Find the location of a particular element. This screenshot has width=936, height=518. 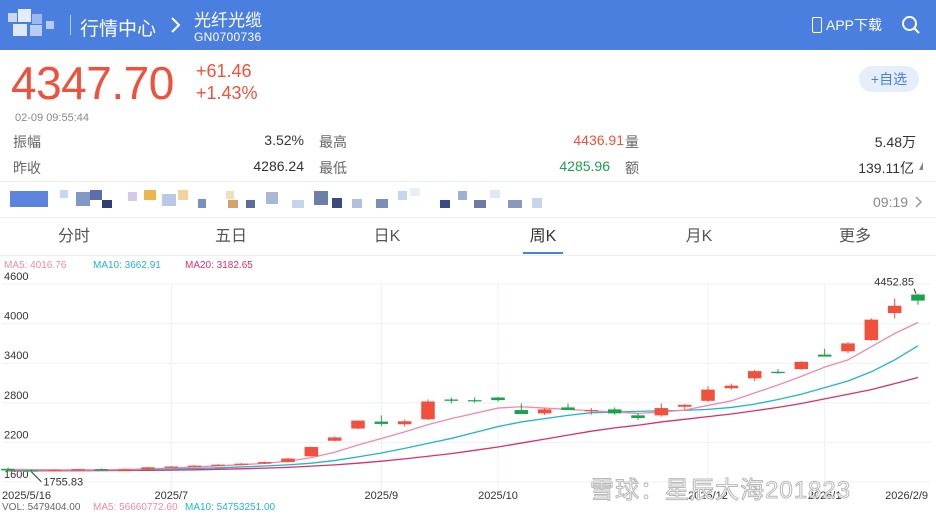

news-ticker-mosaic is located at coordinates (280, 199).